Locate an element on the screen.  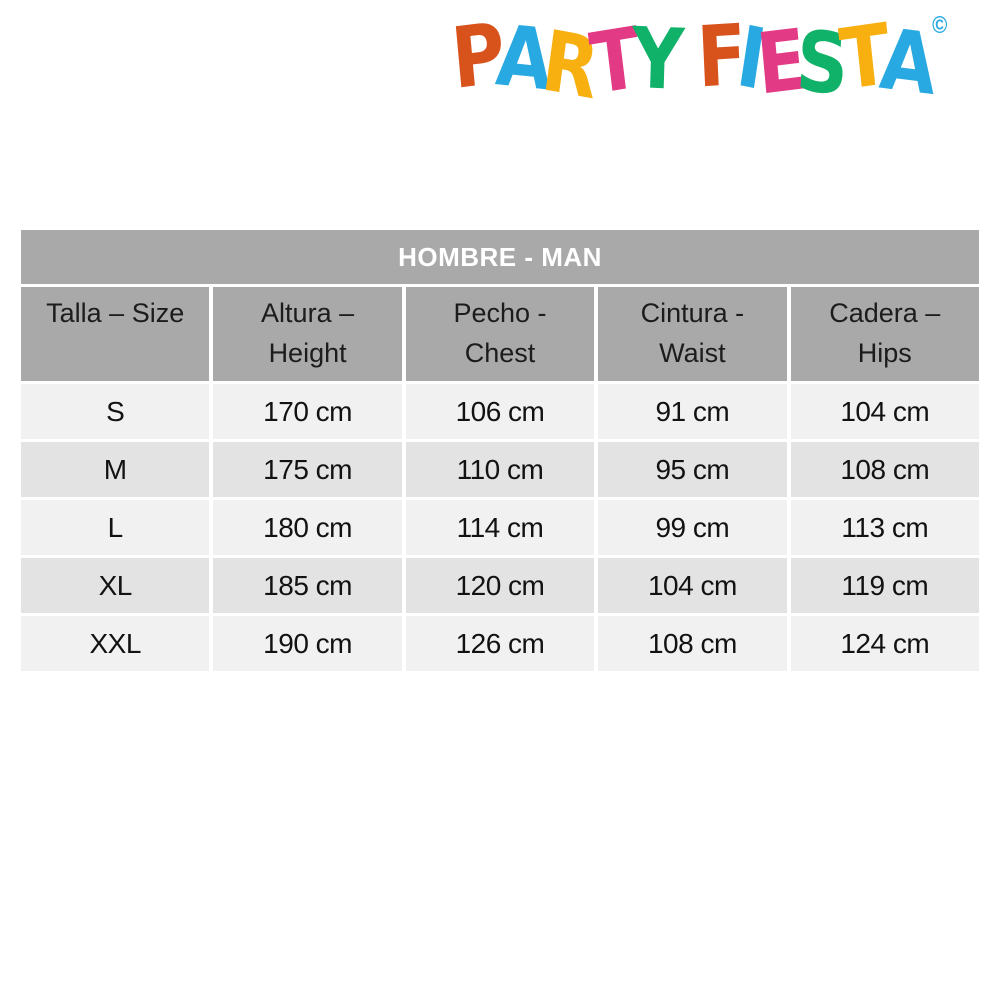
column-header: Pecho - Chest is located at coordinates (500, 334).